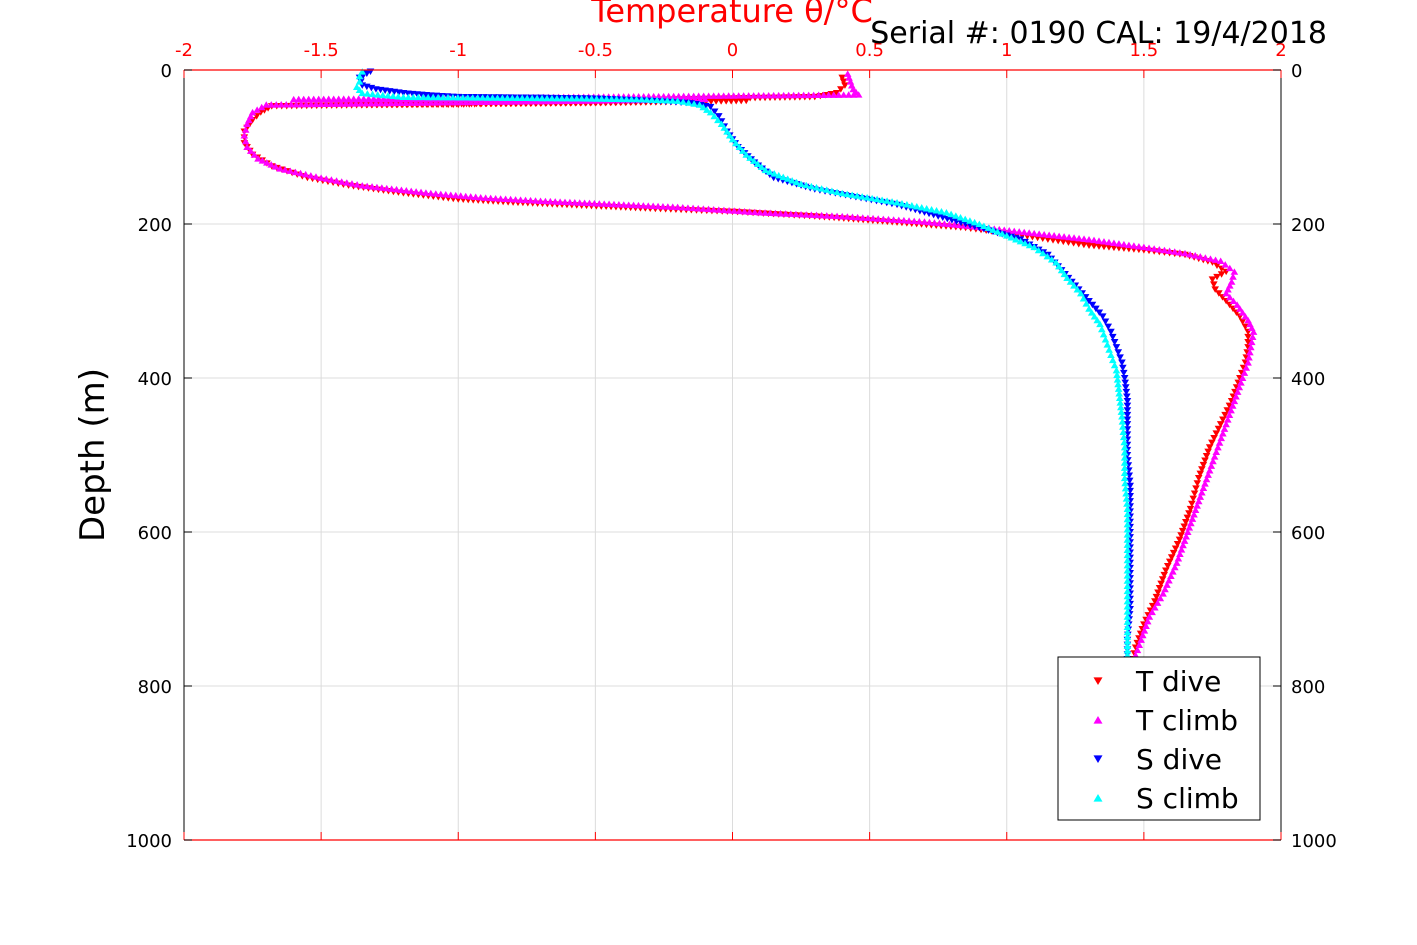 Image resolution: width=1417 pixels, height=945 pixels. Describe the element at coordinates (1186, 720) in the screenshot. I see `legend-label: T climb` at that location.